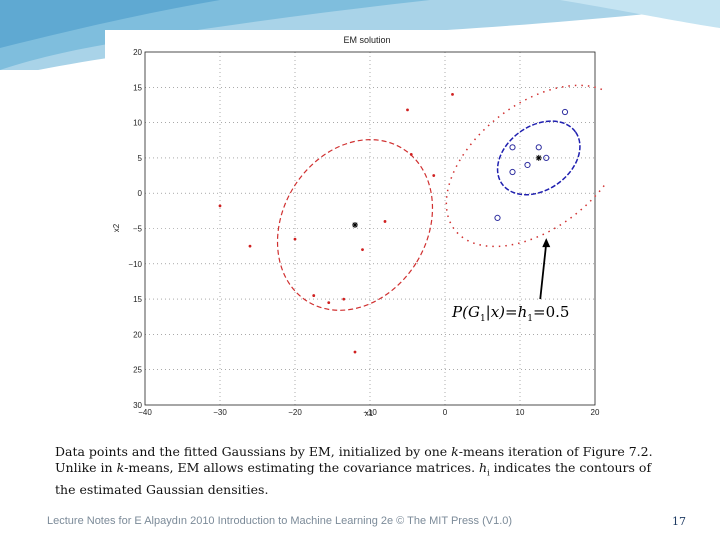 The image size is (720, 540). Describe the element at coordinates (116, 227) in the screenshot. I see `y-axis-label: x2` at that location.